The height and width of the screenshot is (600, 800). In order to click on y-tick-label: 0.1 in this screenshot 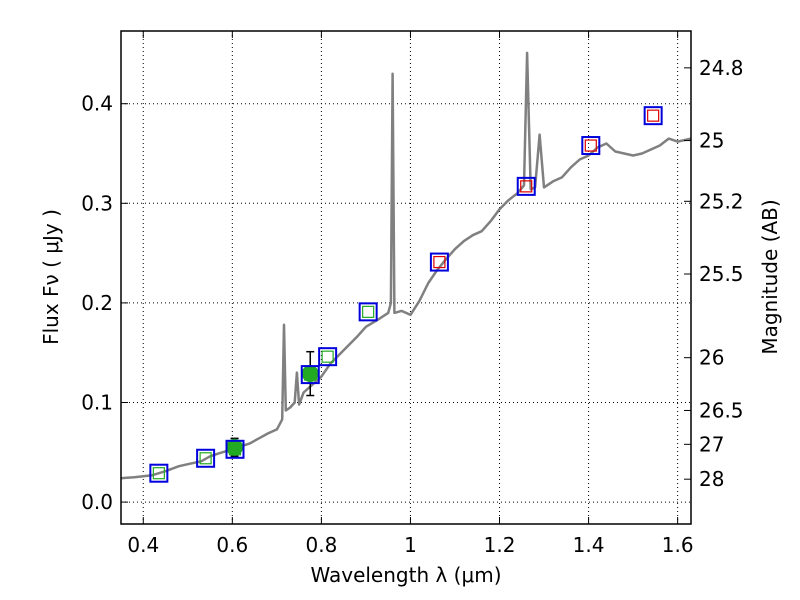, I will do `click(97, 402)`.